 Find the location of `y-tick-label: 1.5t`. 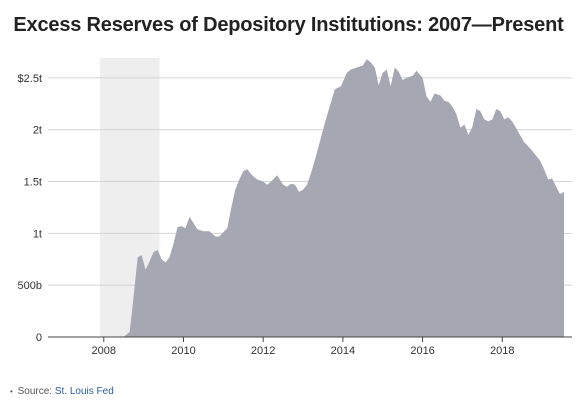

y-tick-label: 1.5t is located at coordinates (33, 183).